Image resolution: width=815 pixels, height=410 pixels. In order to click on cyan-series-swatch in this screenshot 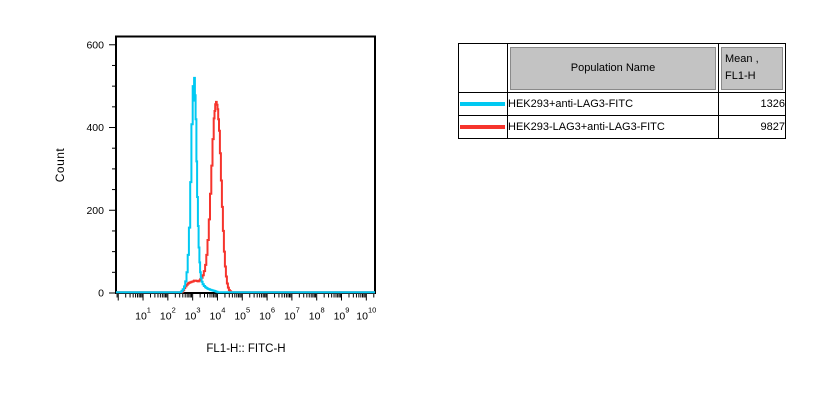, I will do `click(482, 104)`.